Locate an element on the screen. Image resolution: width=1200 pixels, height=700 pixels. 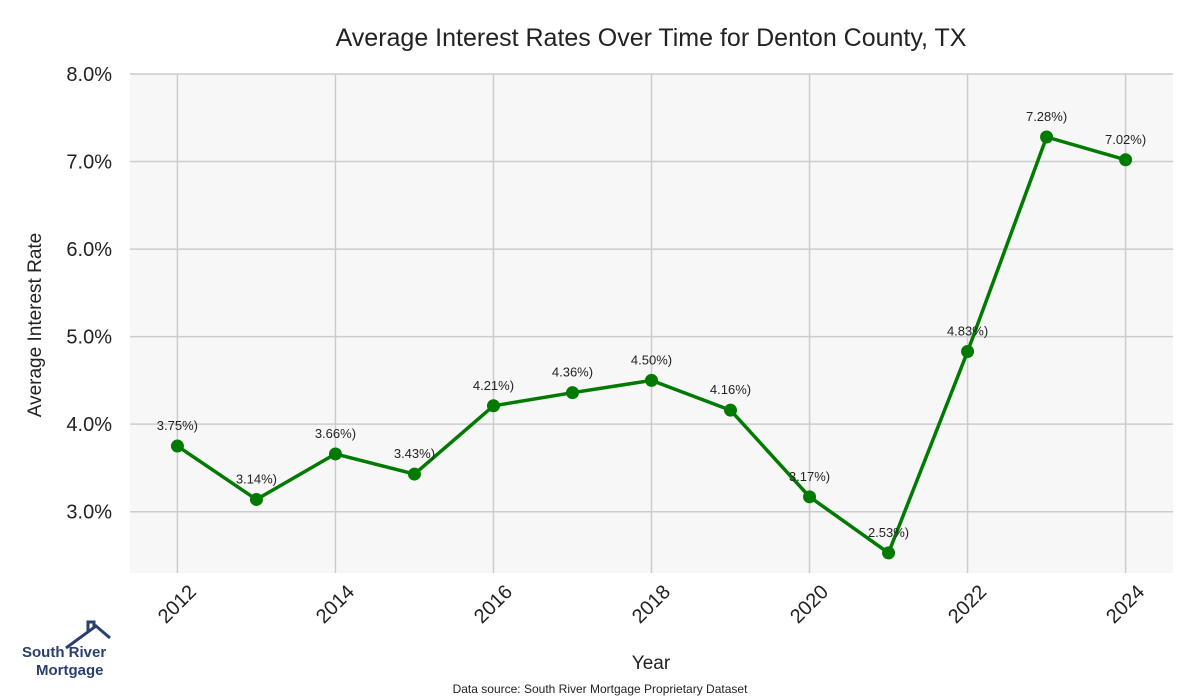
logo-text-line1: South River is located at coordinates (64, 652).